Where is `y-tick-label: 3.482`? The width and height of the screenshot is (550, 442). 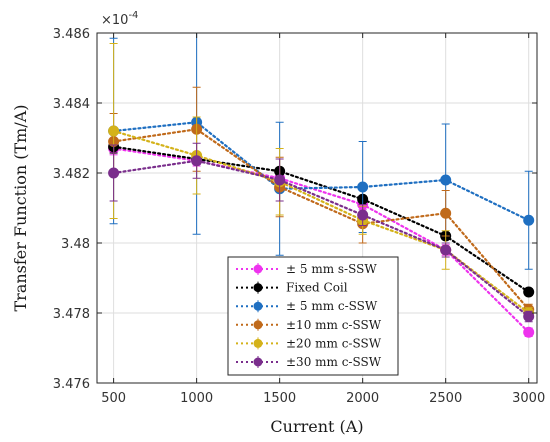 y-tick-label: 3.482 is located at coordinates (71, 174).